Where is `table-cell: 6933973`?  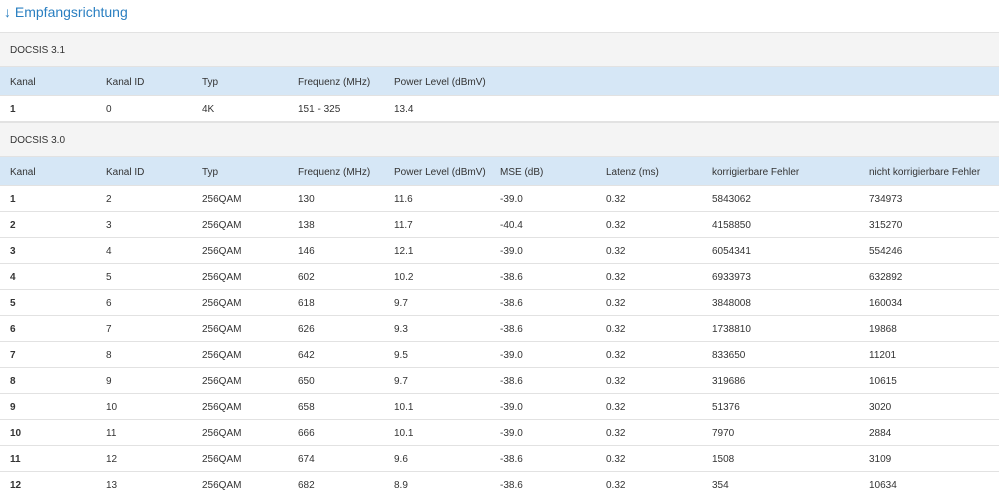 table-cell: 6933973 is located at coordinates (731, 277).